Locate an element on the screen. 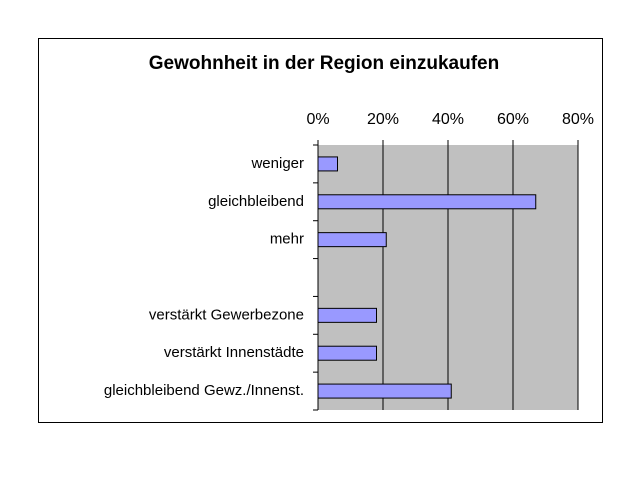 The image size is (640, 480). y-tick-label: mehr is located at coordinates (287, 239).